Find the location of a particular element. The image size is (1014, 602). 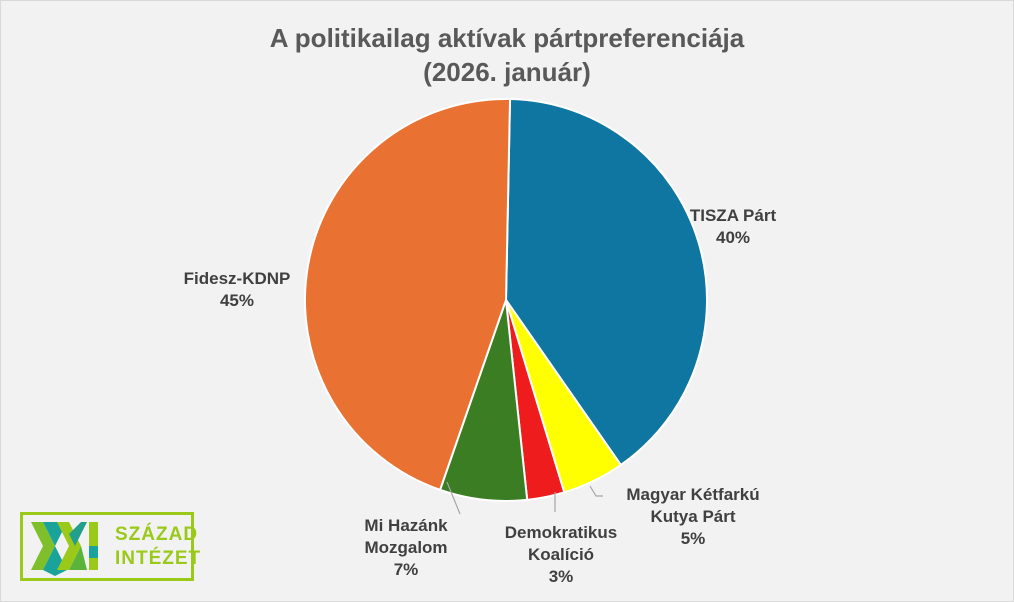

data-label-mi: Mi Hazánk Mozgalom 7% is located at coordinates (405, 548).